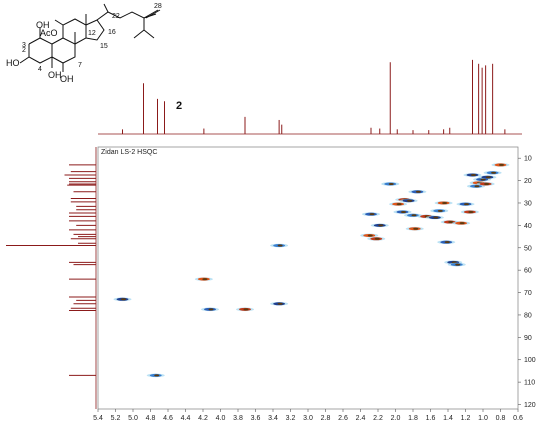 The width and height of the screenshot is (550, 426). Describe the element at coordinates (98, 418) in the screenshot. I see `x-tick-label: 5.4` at that location.